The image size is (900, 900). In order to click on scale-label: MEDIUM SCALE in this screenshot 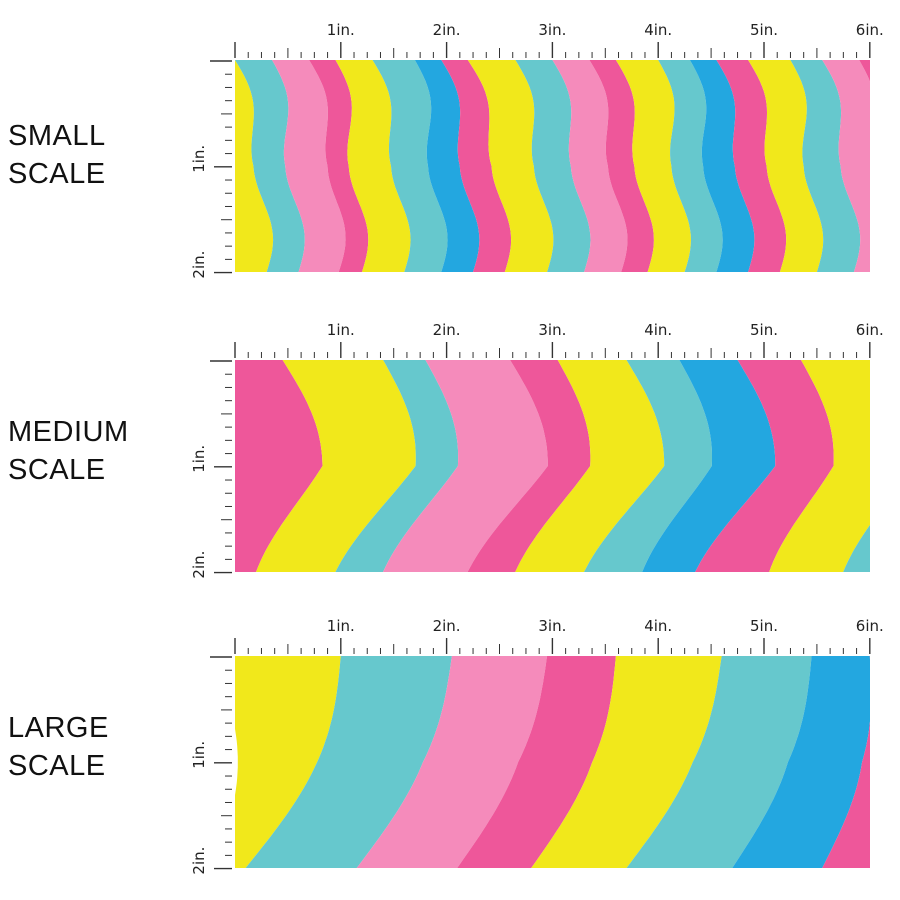, I will do `click(68, 451)`.